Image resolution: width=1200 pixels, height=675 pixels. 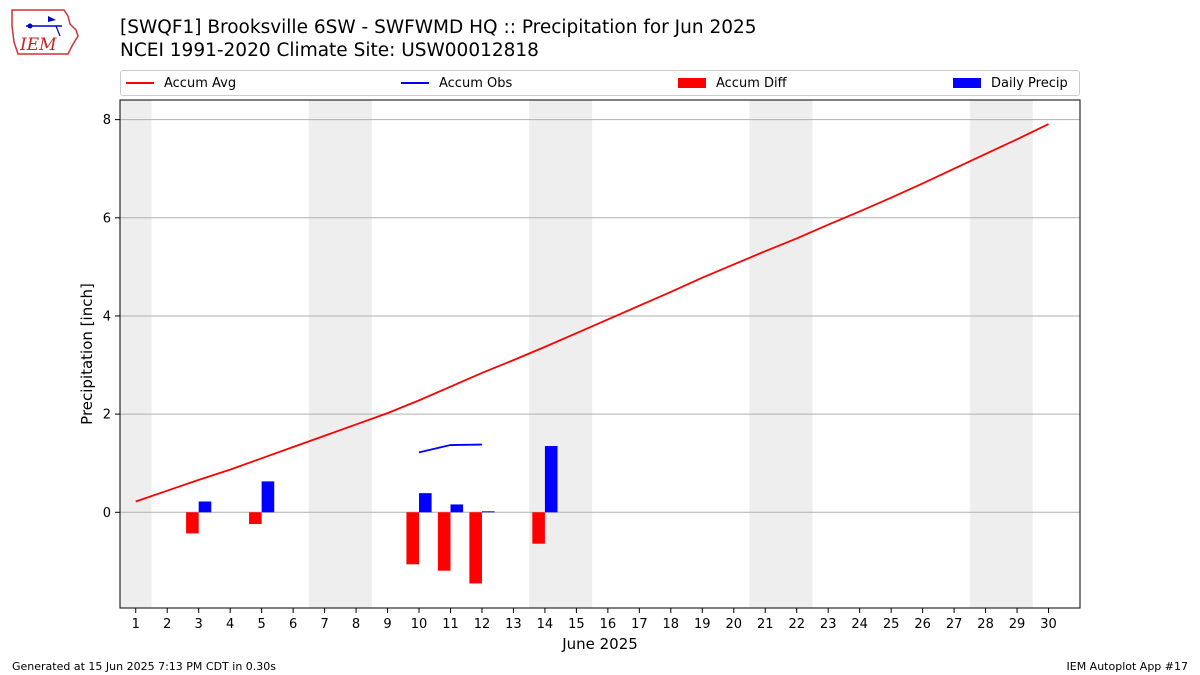 I want to click on legend-item-accum-diff: Accum Diff, so click(x=732, y=83).